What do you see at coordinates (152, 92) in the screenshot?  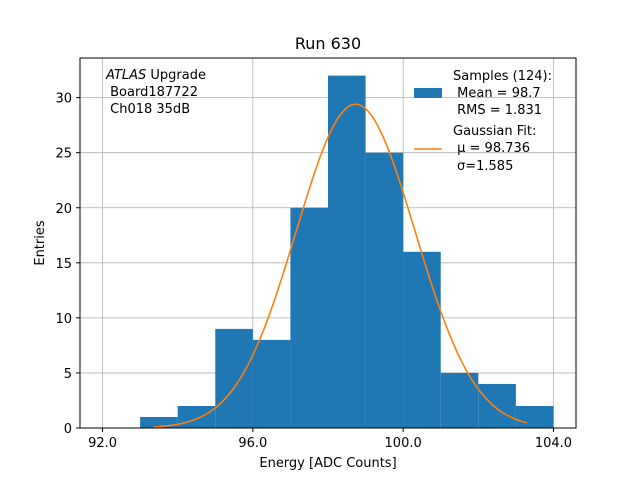 I see `annotation-line-2: Board187722` at bounding box center [152, 92].